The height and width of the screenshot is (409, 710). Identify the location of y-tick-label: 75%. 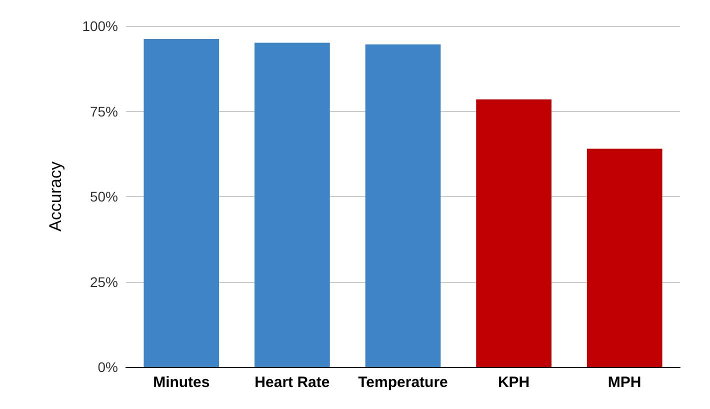
(104, 111).